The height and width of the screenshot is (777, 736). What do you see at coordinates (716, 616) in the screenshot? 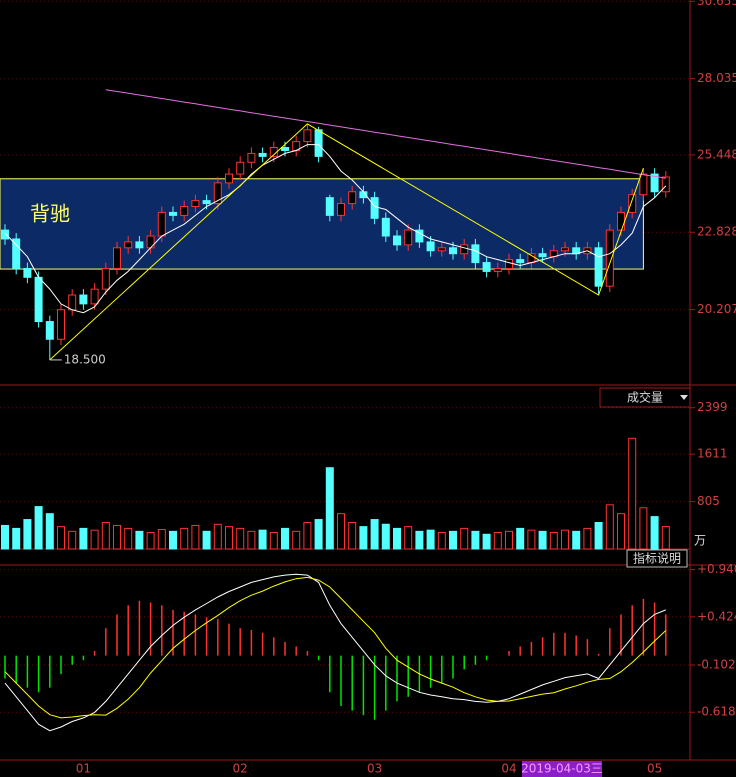
I see `y-tick-label: +0.424` at bounding box center [716, 616].